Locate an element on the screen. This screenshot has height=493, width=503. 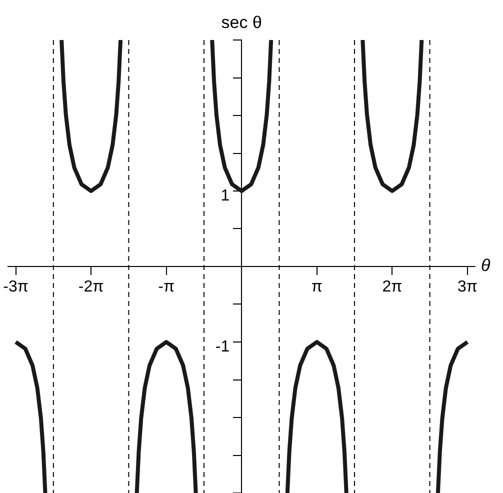
y-tick-label: 1 is located at coordinates (225, 195).